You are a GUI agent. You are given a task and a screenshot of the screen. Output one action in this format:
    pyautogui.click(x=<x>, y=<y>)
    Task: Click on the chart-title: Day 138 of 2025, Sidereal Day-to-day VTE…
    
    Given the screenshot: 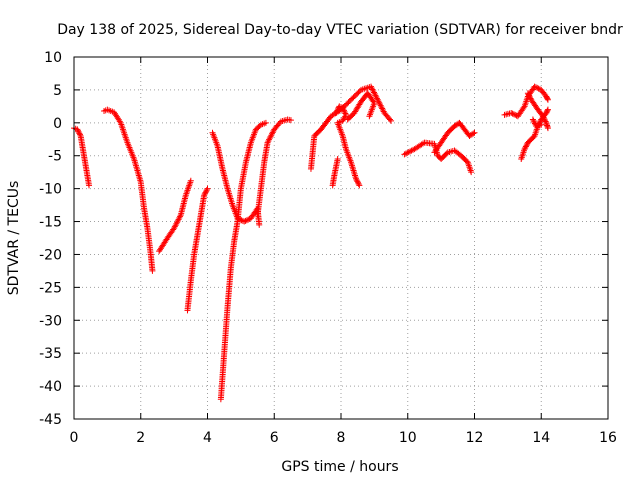 What is the action you would take?
    pyautogui.click(x=340, y=30)
    